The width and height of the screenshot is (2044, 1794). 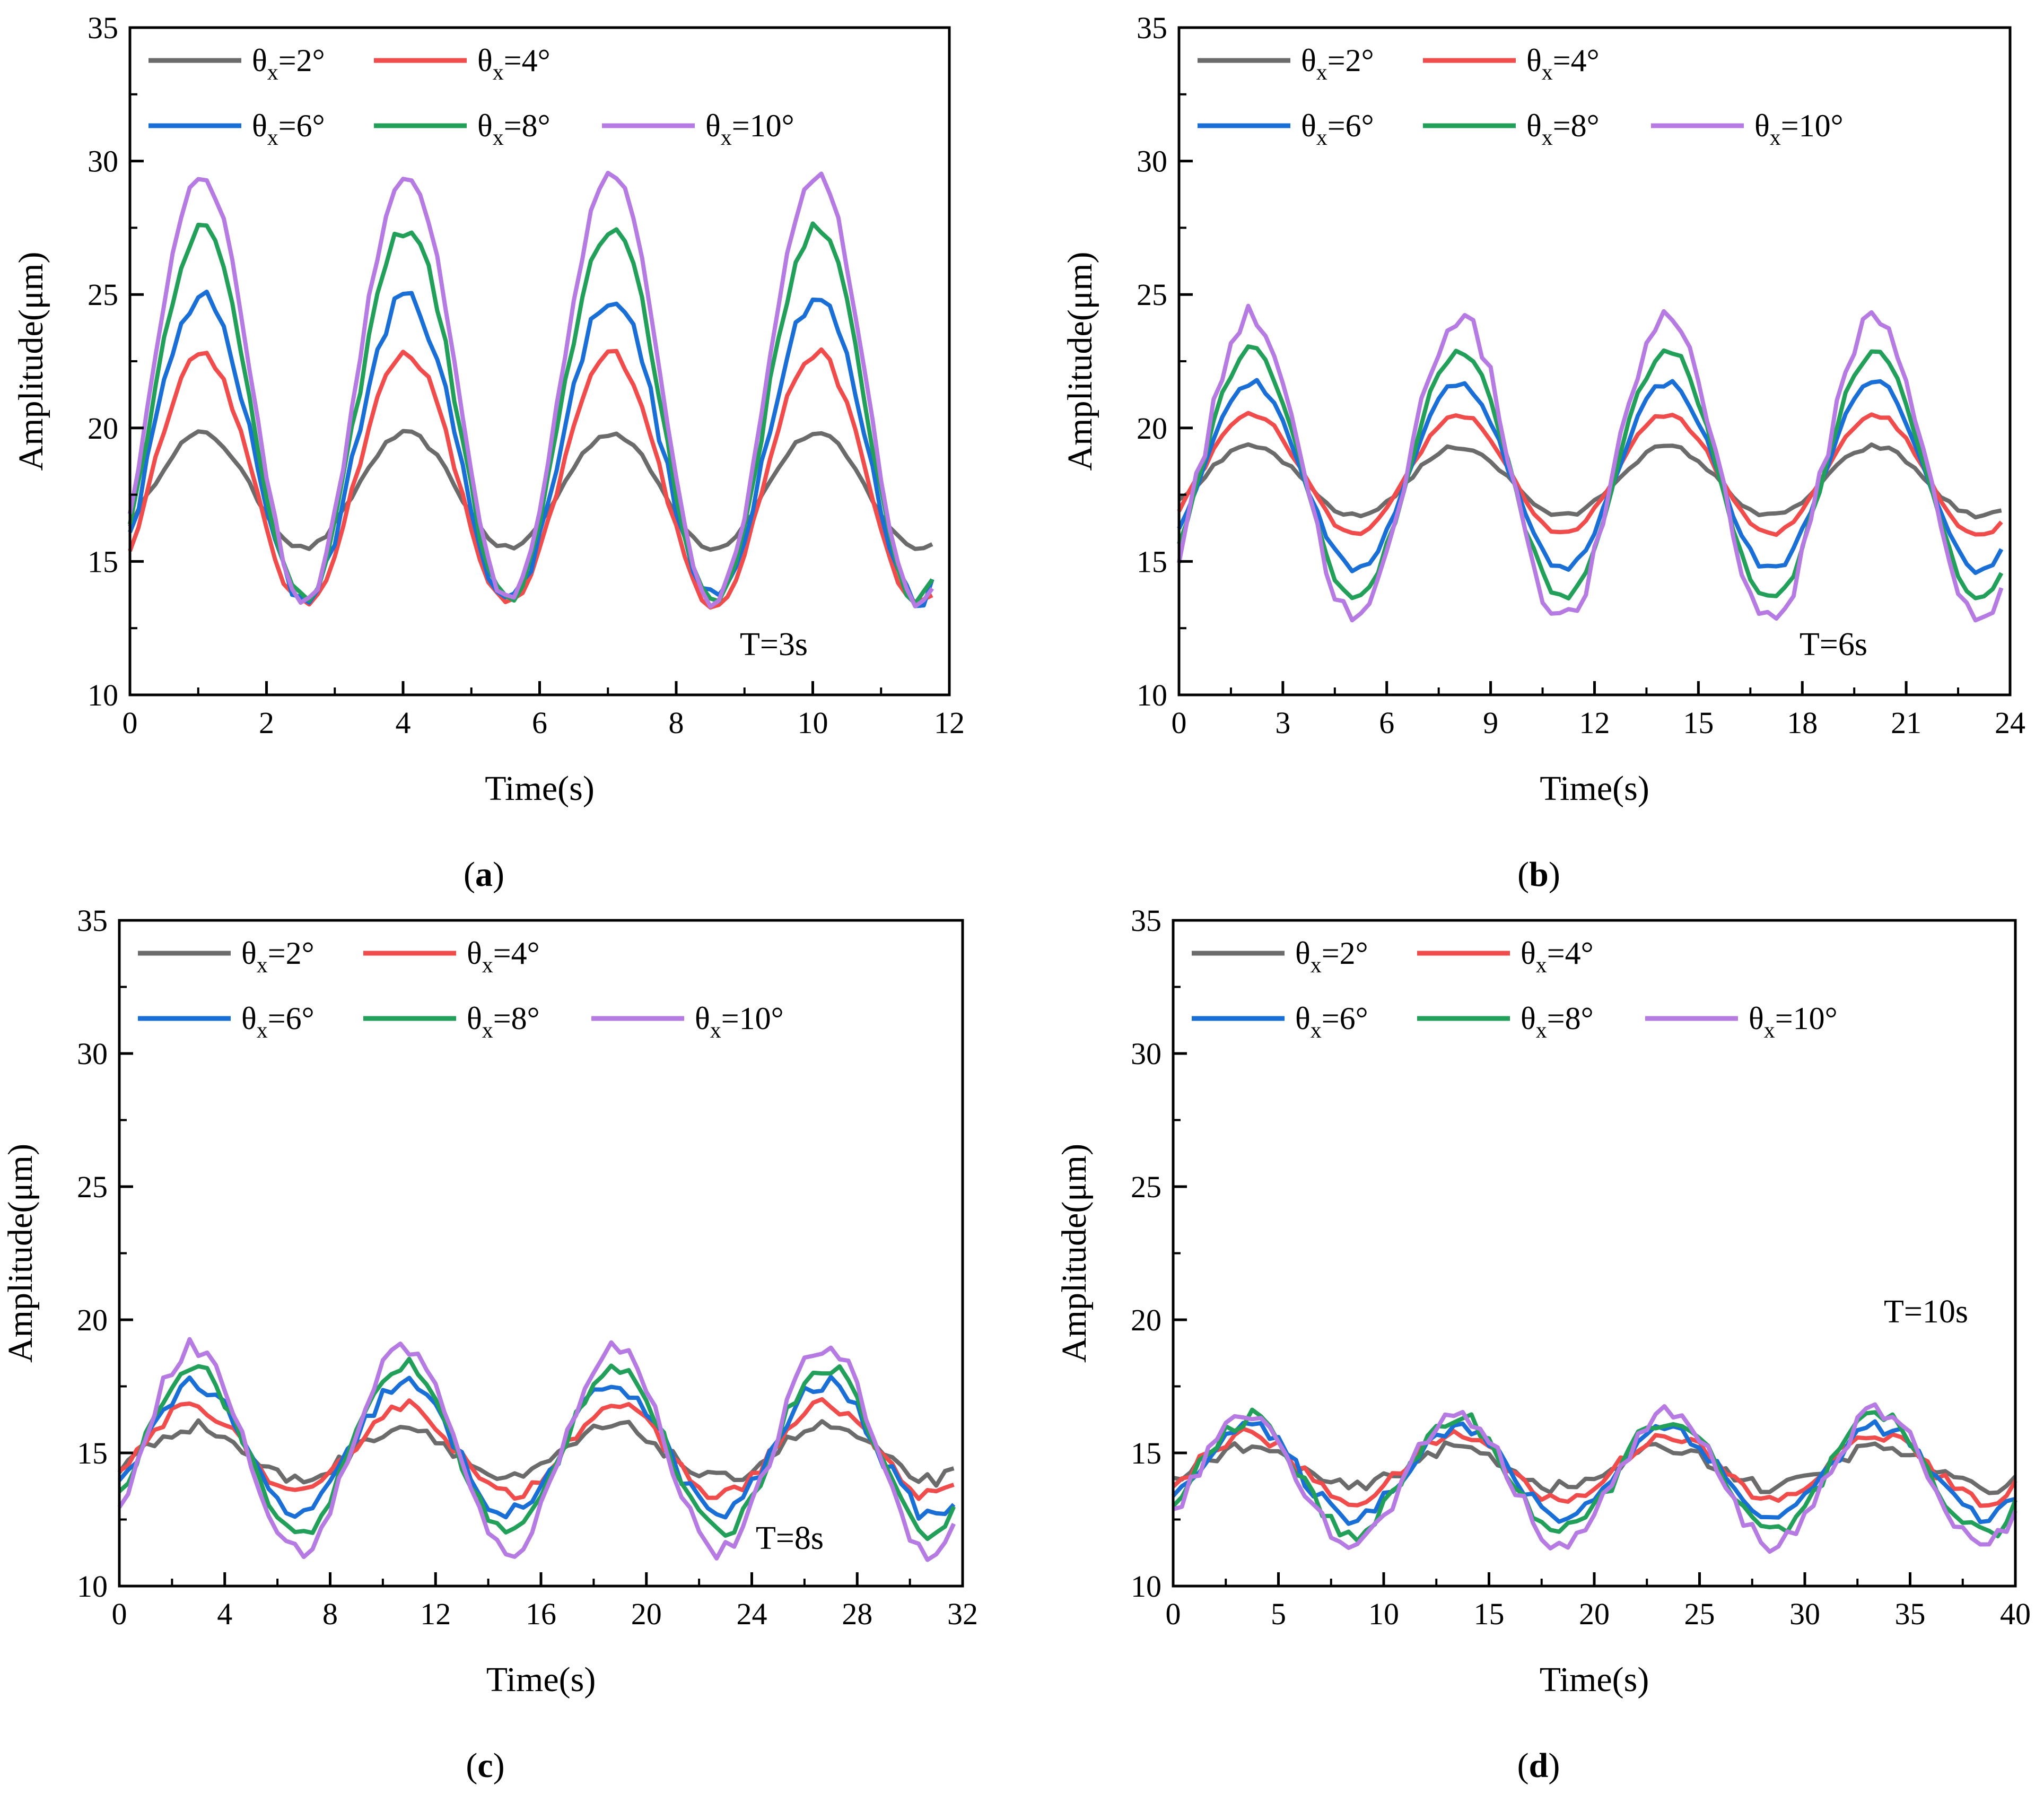 I want to click on x-tick-label: 20, so click(x=1594, y=1614).